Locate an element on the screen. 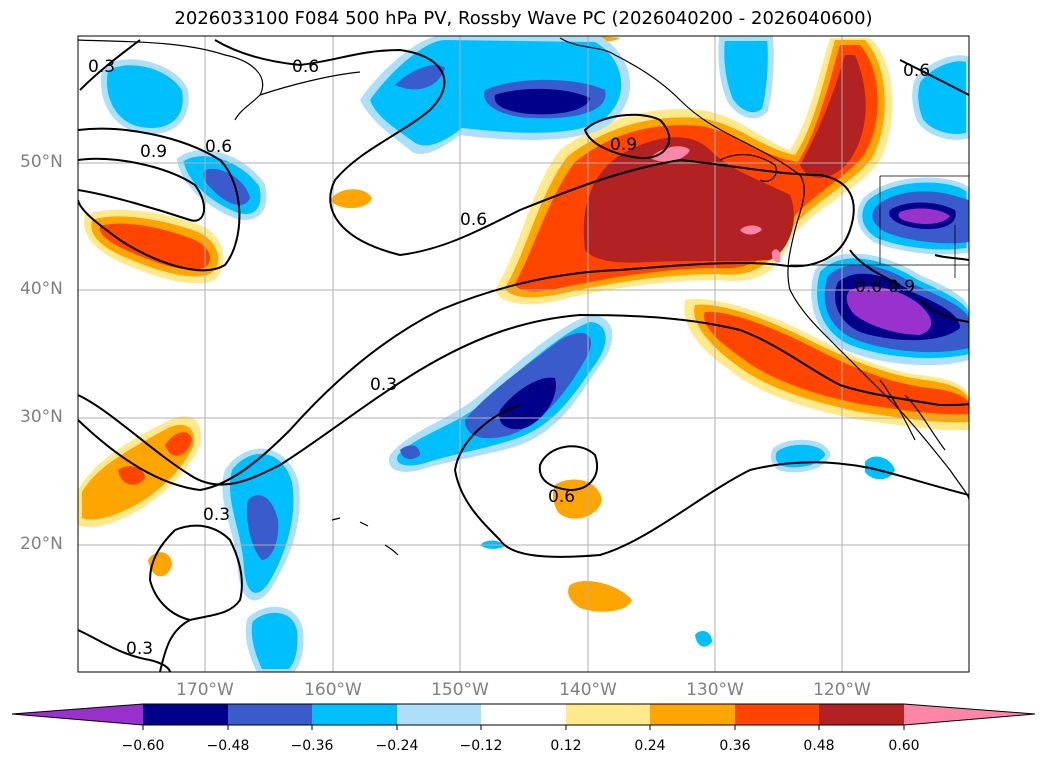  colorbar-tick-label: 0.60 is located at coordinates (904, 746).